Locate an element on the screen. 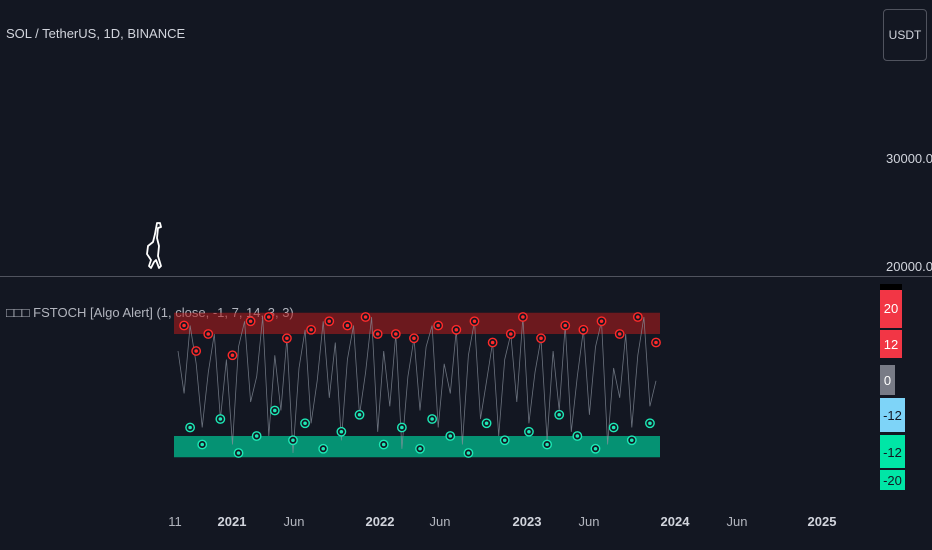 This screenshot has width=932, height=550. fstoch-line is located at coordinates (417, 385).